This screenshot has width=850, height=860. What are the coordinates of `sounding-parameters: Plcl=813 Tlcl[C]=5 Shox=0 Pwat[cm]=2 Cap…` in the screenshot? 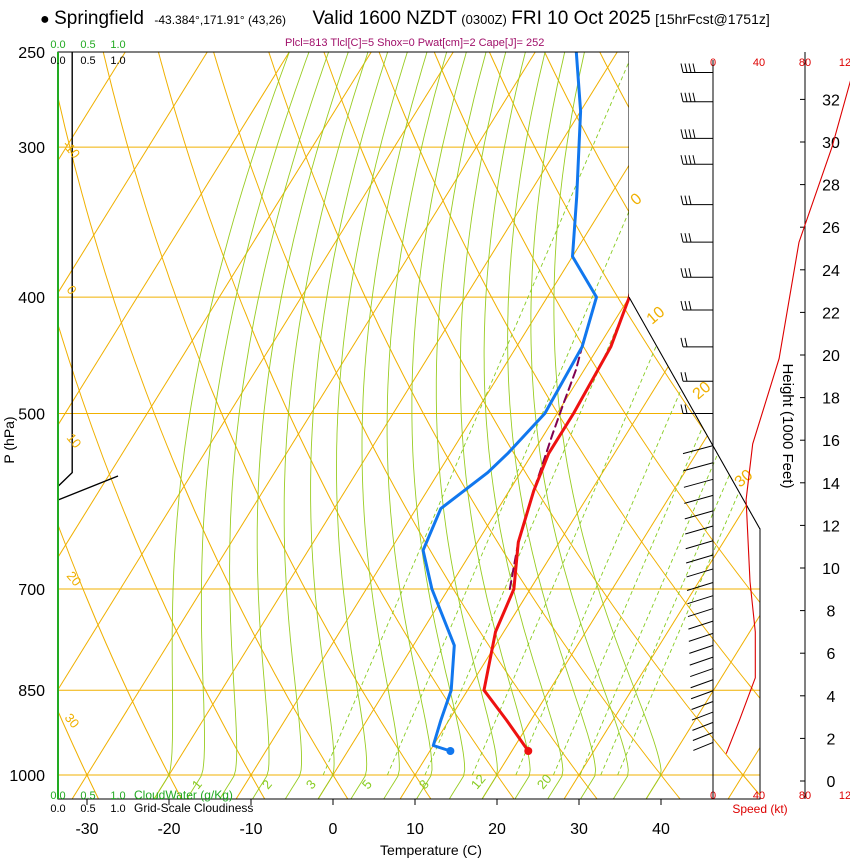 It's located at (415, 43).